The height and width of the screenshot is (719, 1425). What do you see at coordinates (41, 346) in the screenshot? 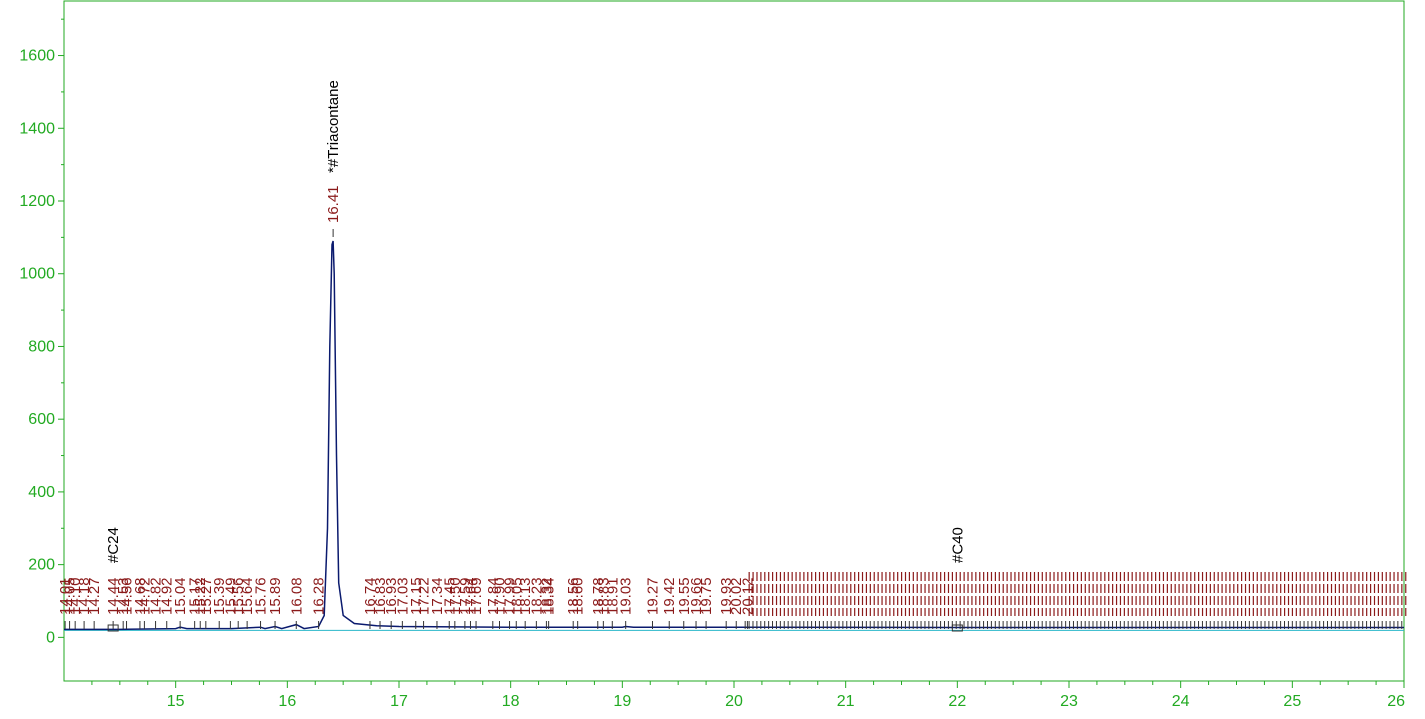
I see `y-tick-label: 800` at bounding box center [41, 346].